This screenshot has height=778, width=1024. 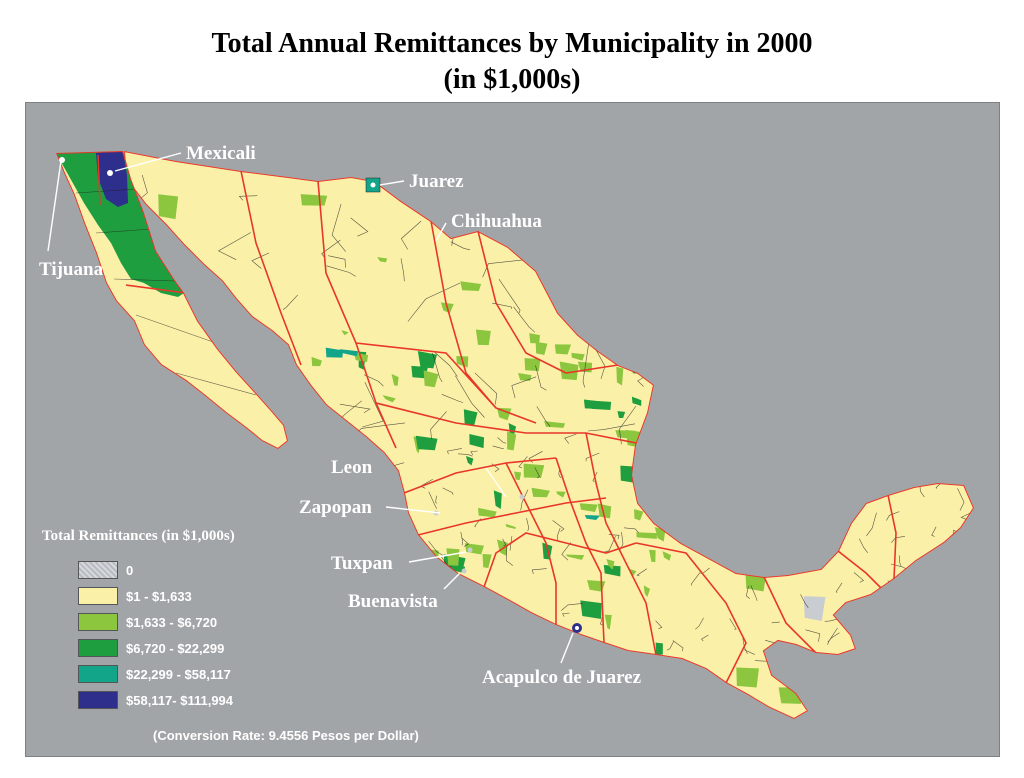 I want to click on city-label-tijuana: Tijuana, so click(x=71, y=269).